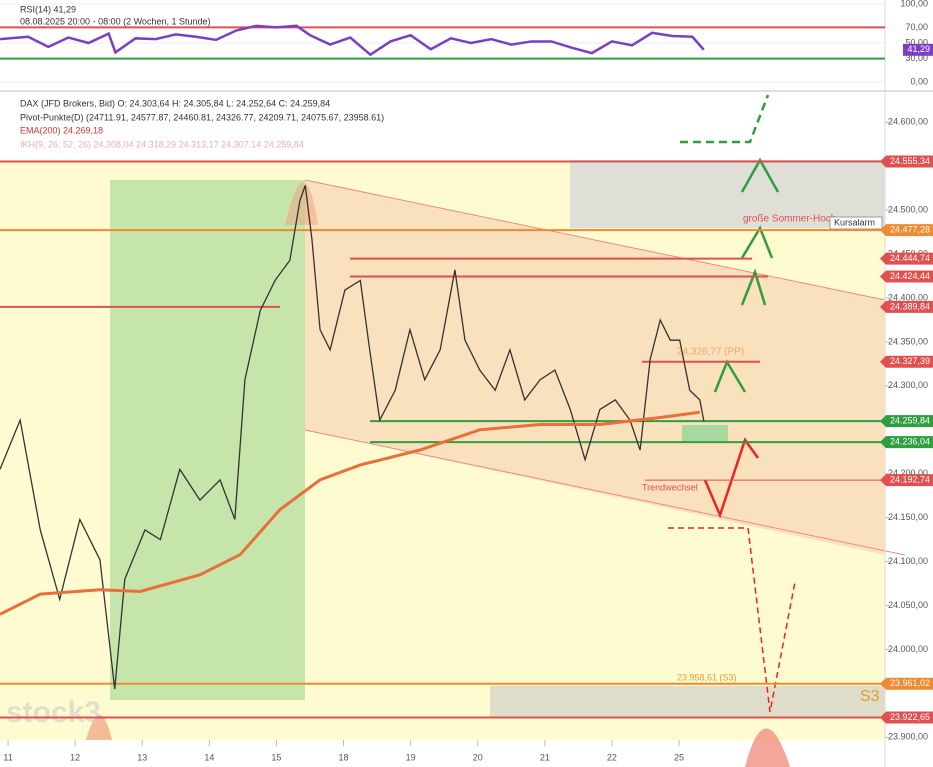 This screenshot has height=767, width=933. I want to click on value-tag-label: 24.192,74, so click(910, 479).